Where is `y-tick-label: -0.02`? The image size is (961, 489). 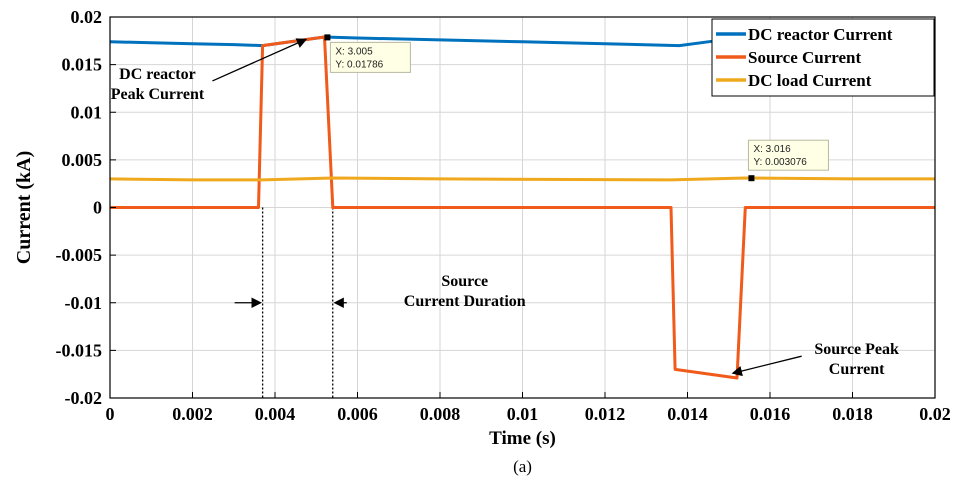
y-tick-label: -0.02 is located at coordinates (84, 398).